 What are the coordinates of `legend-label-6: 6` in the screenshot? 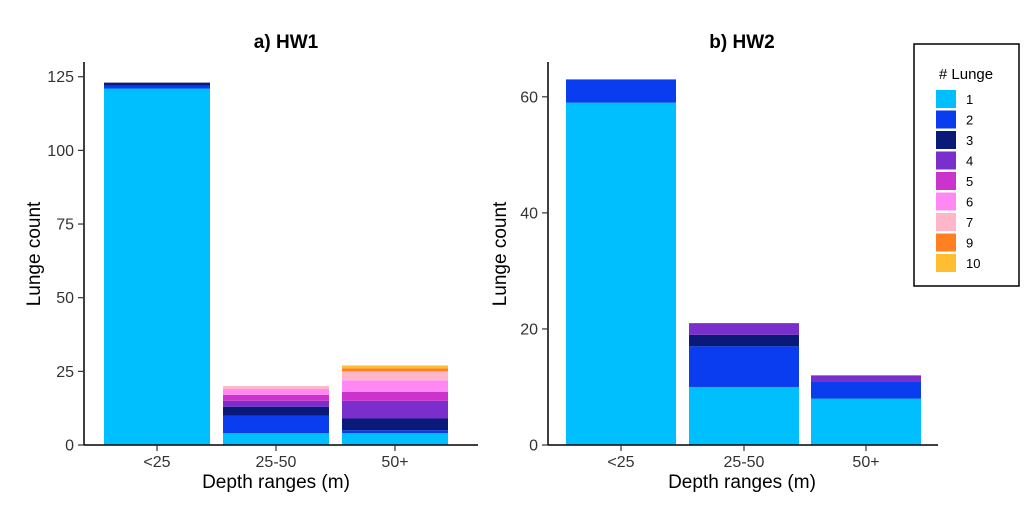 It's located at (969, 202).